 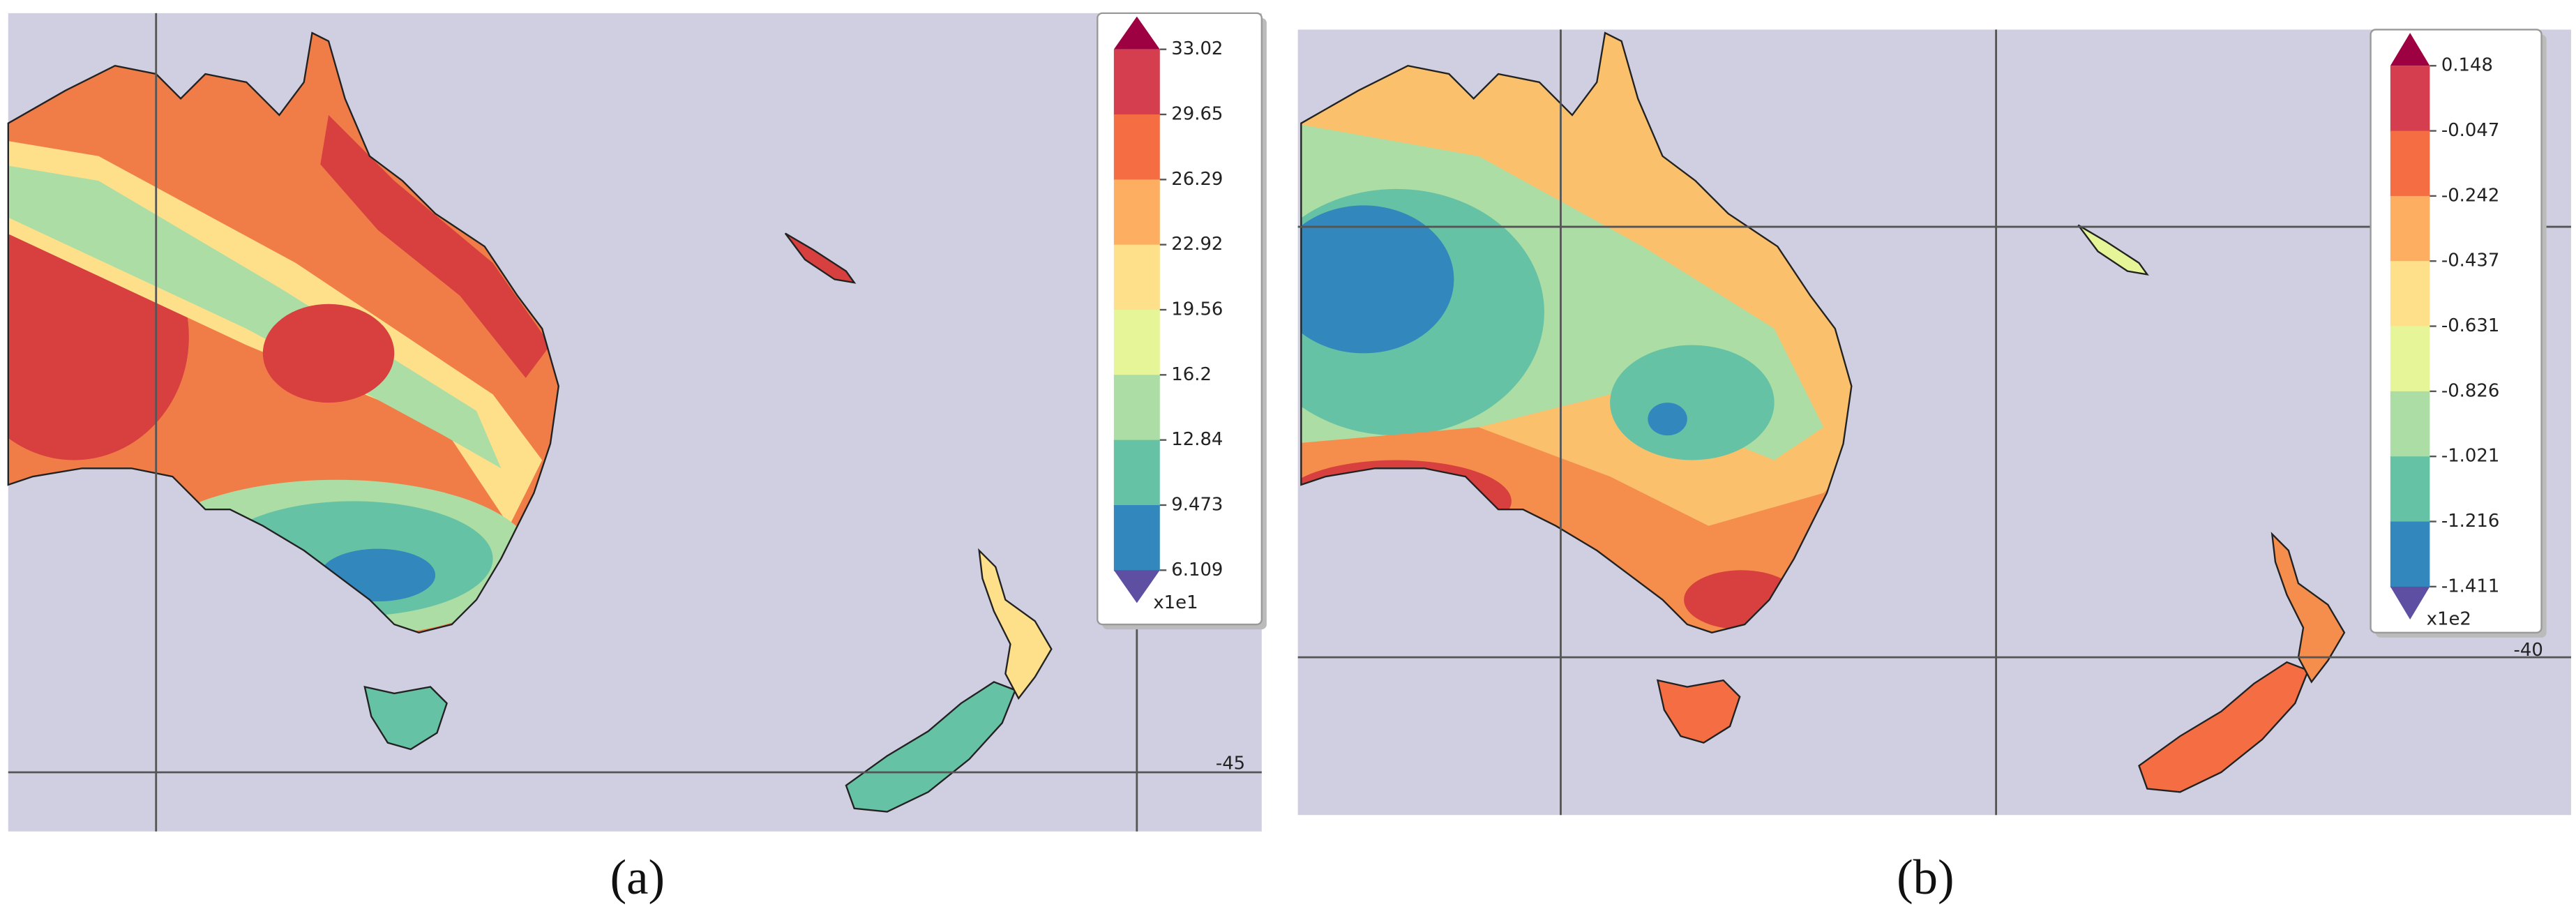 I want to click on panel-label: (b), so click(x=1925, y=877).